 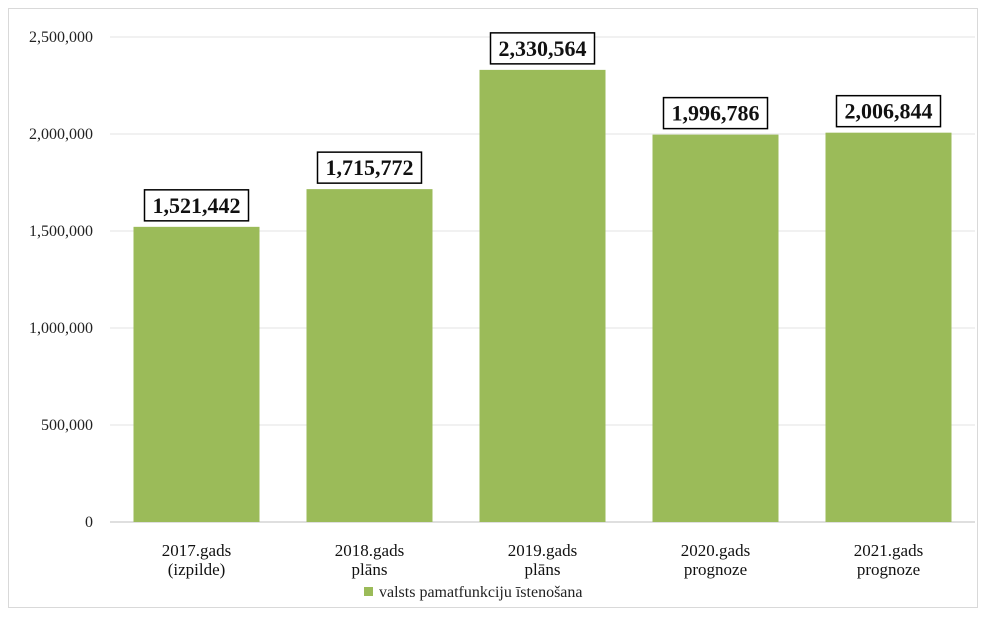 I want to click on legend-label: valsts pamatfunkciju īstenošana, so click(x=481, y=592).